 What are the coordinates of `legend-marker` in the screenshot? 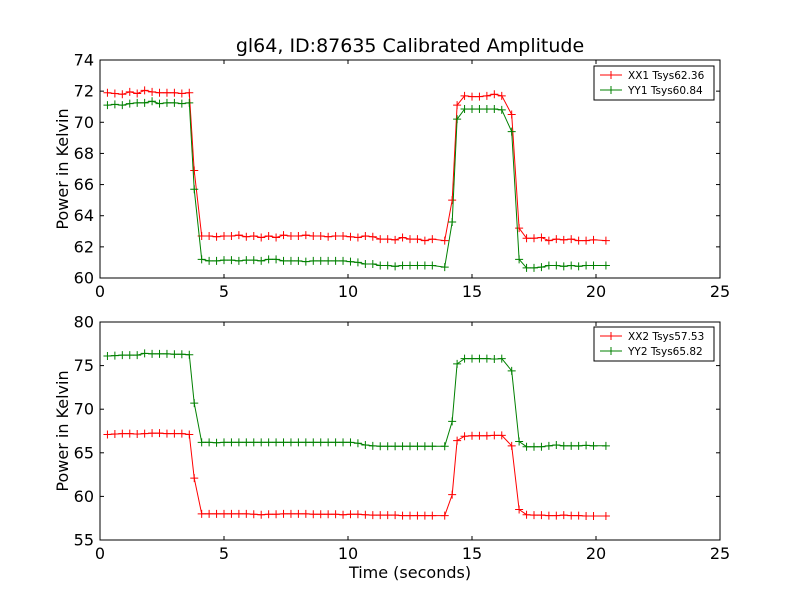 It's located at (611, 351).